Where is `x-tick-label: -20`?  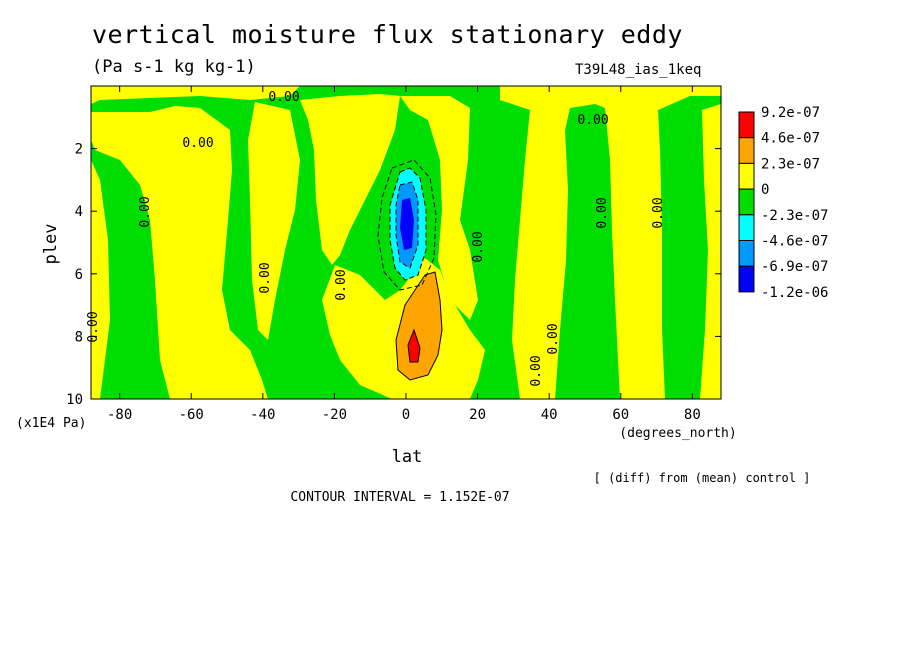 x-tick-label: -20 is located at coordinates (334, 415).